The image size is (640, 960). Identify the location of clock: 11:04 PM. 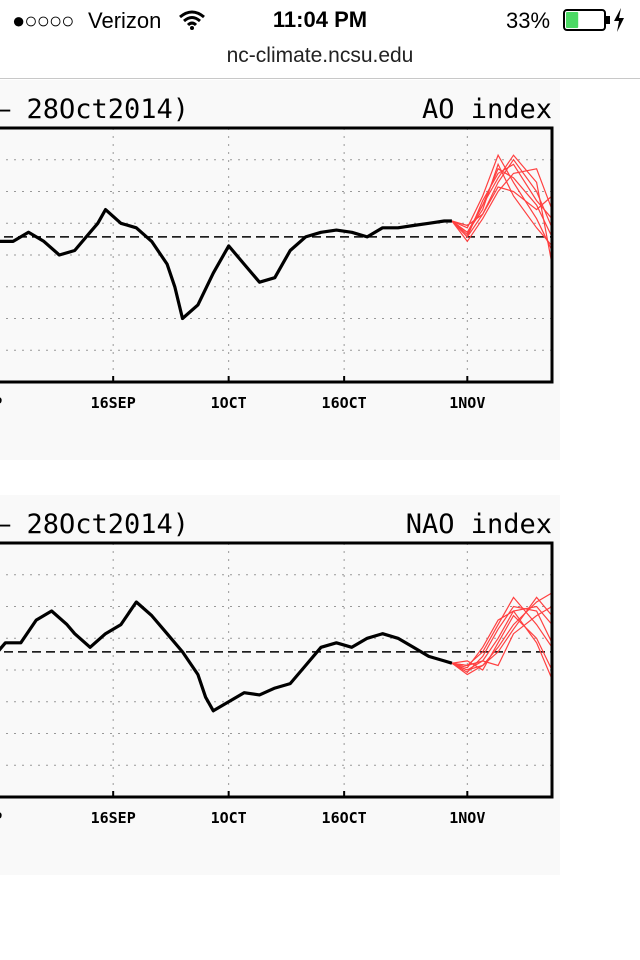
(320, 19).